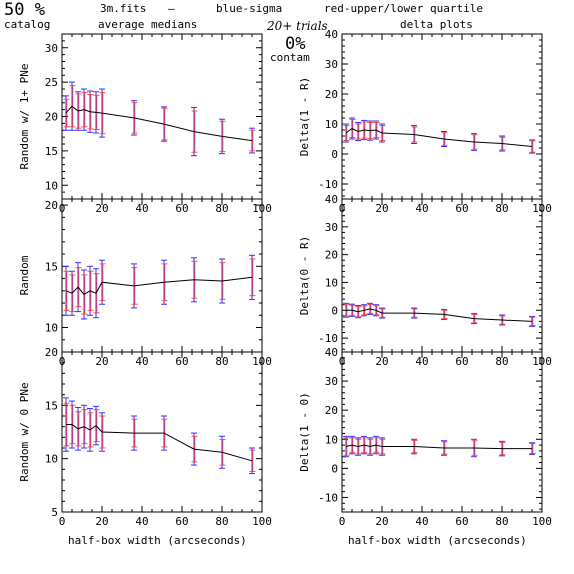  Describe the element at coordinates (51, 82) in the screenshot. I see `y-tick-label: 25` at that location.